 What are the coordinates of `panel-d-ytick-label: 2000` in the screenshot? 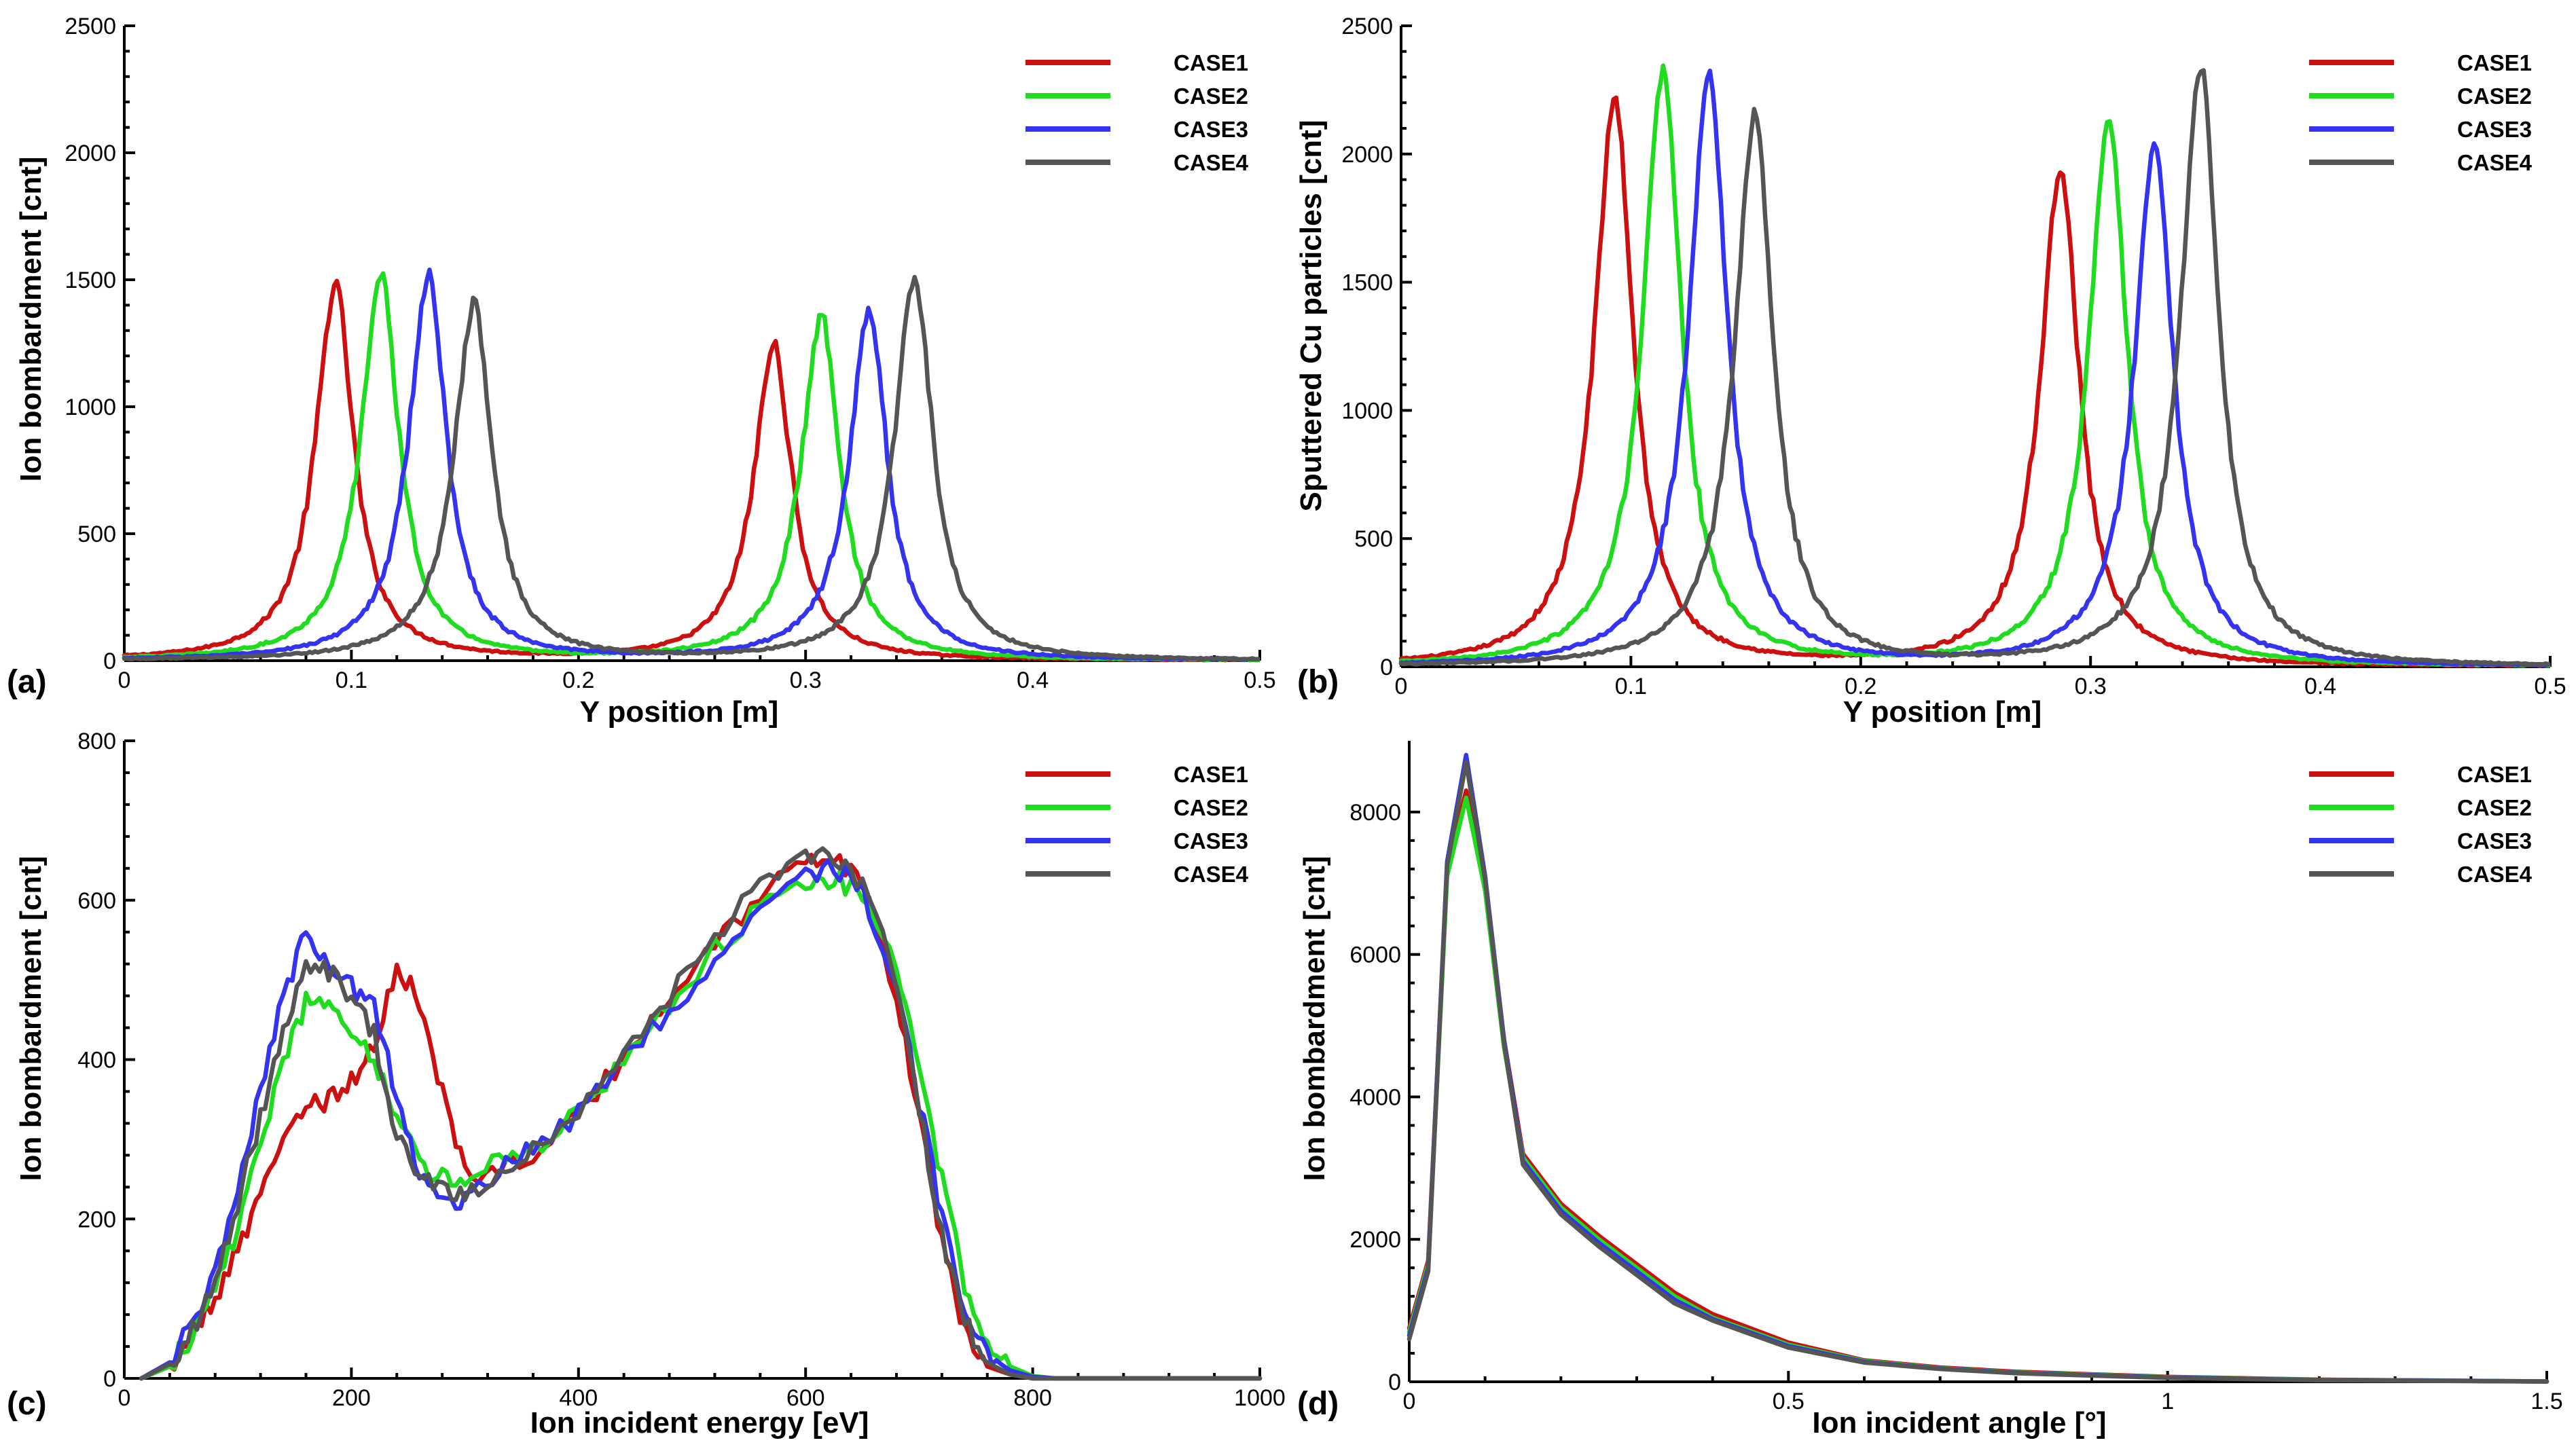 It's located at (1375, 1240).